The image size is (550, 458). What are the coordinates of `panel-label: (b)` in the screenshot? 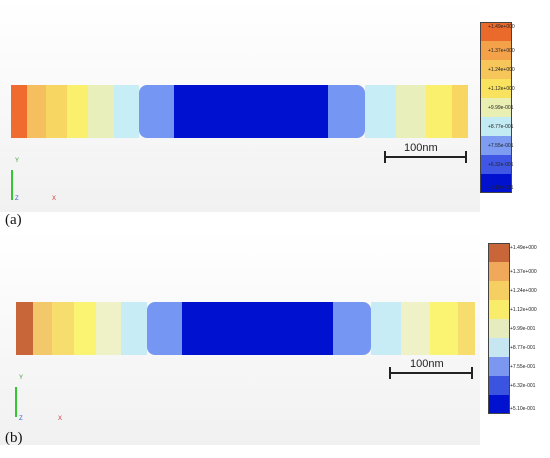 It's located at (14, 438).